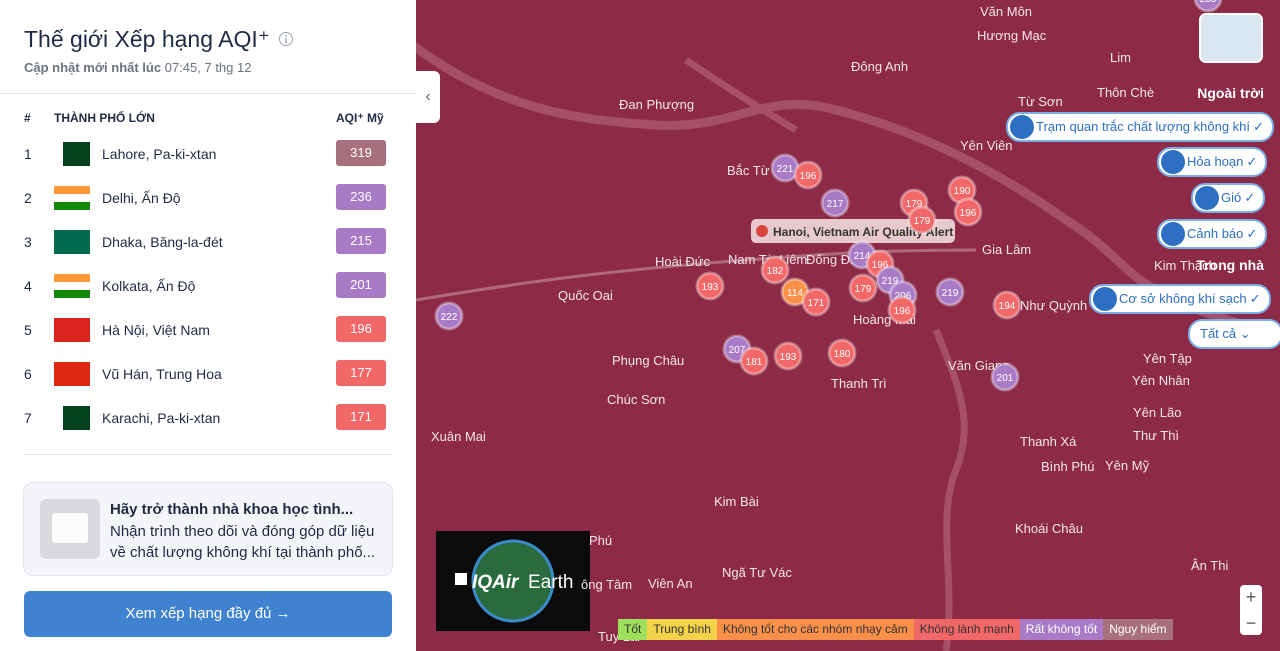  Describe the element at coordinates (1053, 305) in the screenshot. I see `place-label: Như Quỳnh` at that location.